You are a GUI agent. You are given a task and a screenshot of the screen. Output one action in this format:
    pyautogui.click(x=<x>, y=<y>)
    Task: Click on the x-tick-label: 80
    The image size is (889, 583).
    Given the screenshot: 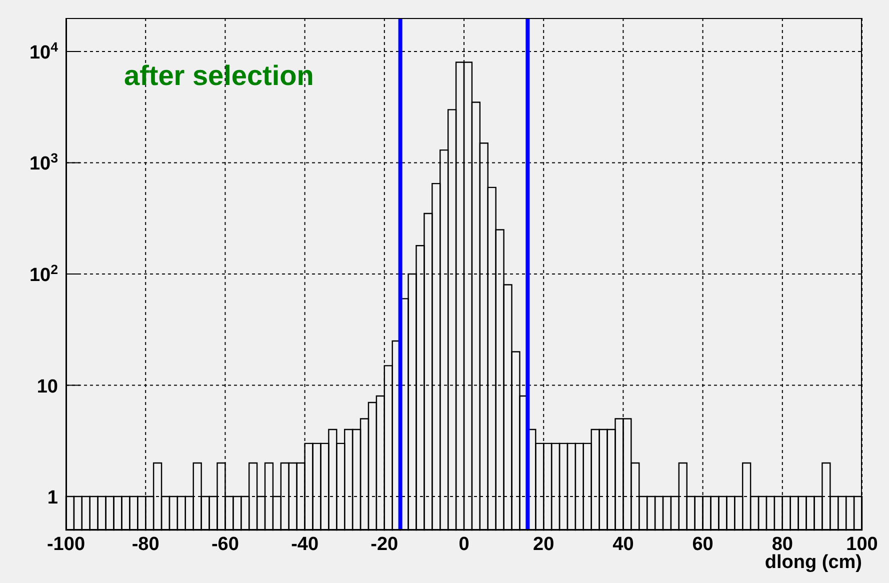 What is the action you would take?
    pyautogui.click(x=782, y=544)
    